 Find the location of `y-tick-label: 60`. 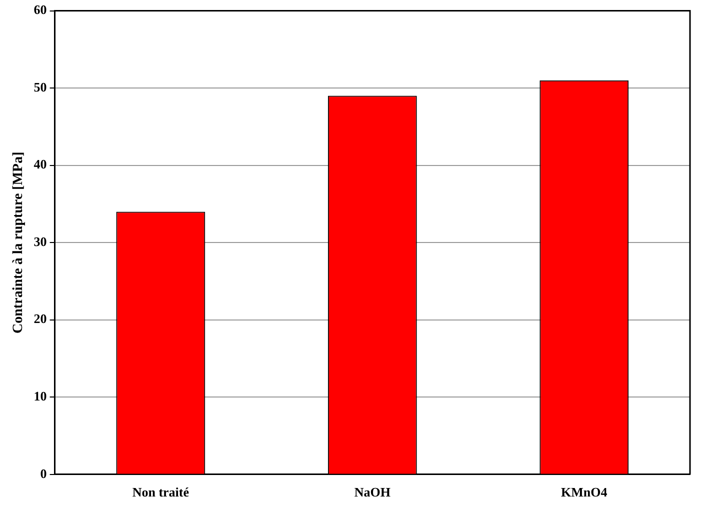

y-tick-label: 60 is located at coordinates (40, 10).